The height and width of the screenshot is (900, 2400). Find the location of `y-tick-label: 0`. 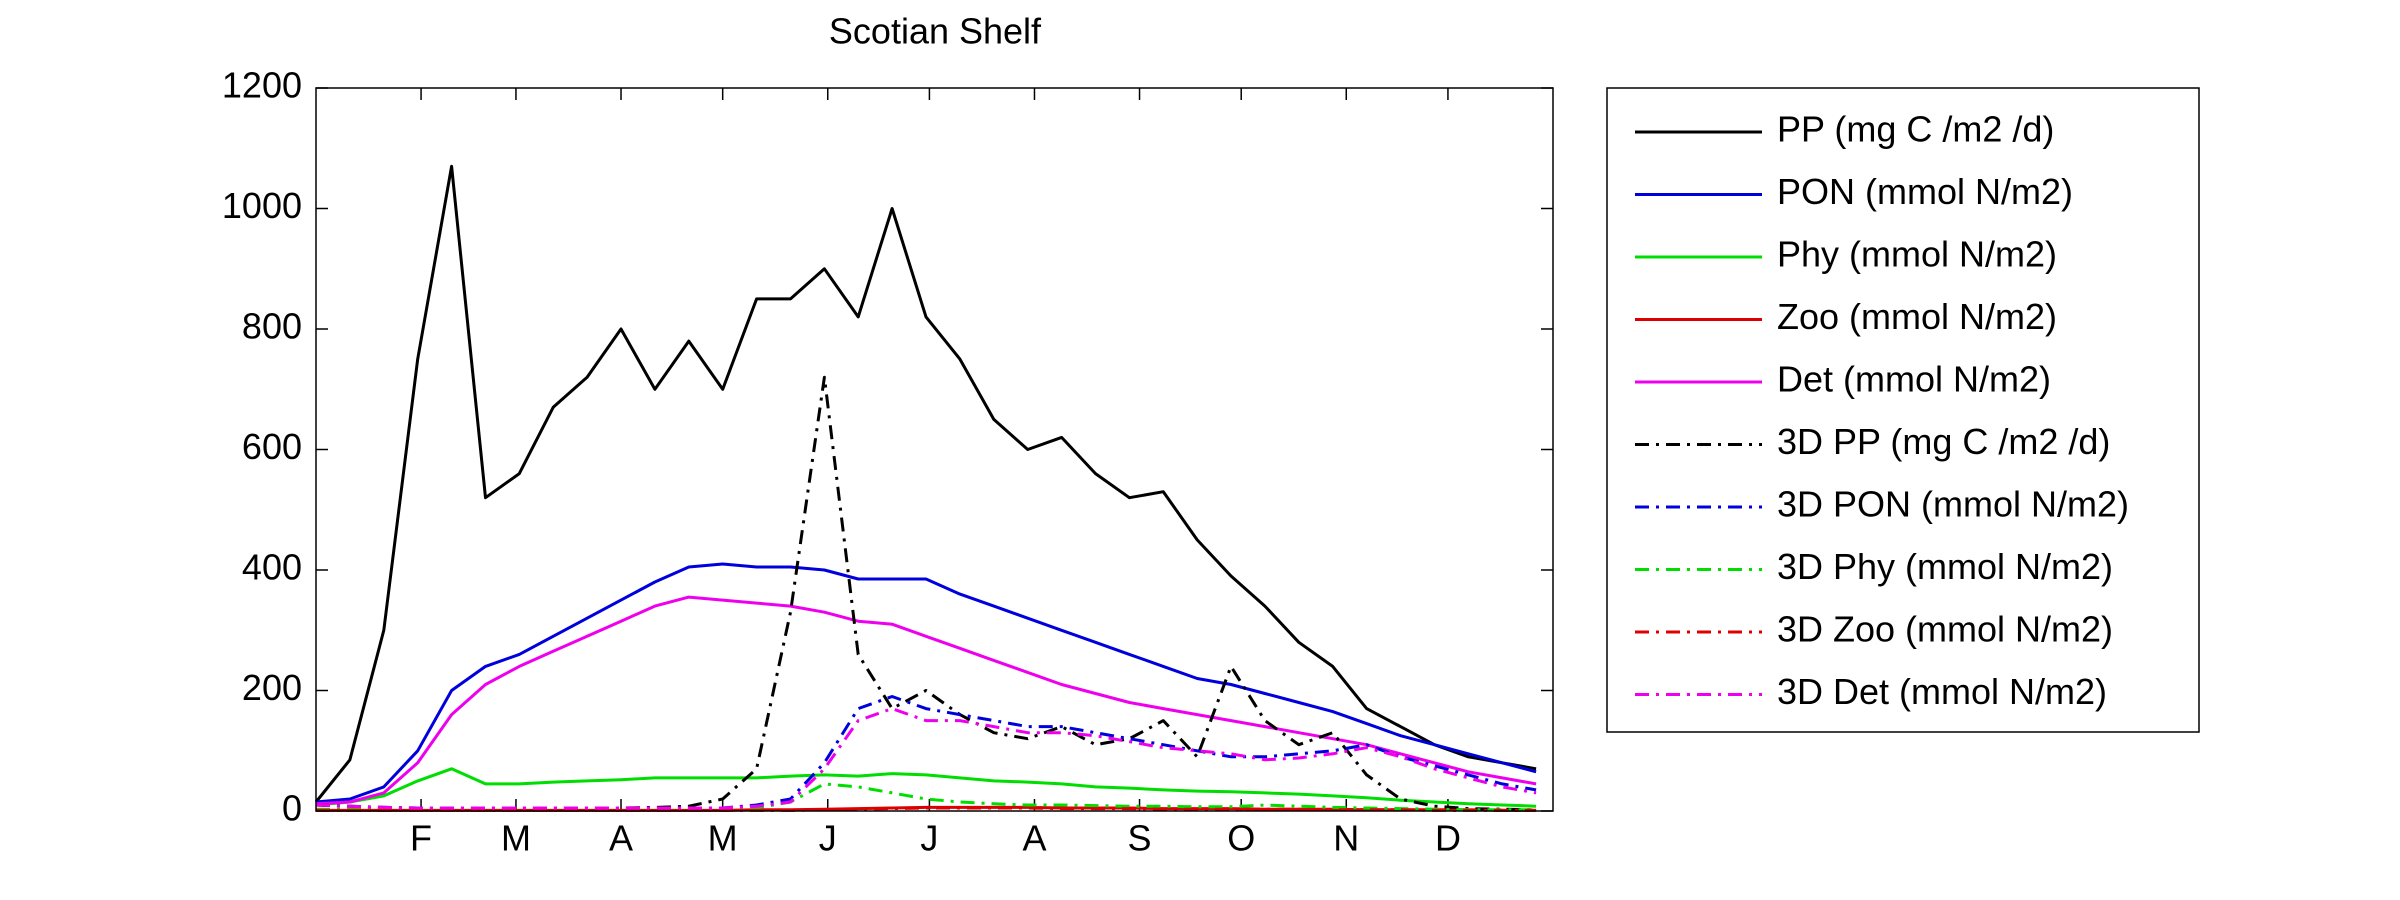

y-tick-label: 0 is located at coordinates (292, 808).